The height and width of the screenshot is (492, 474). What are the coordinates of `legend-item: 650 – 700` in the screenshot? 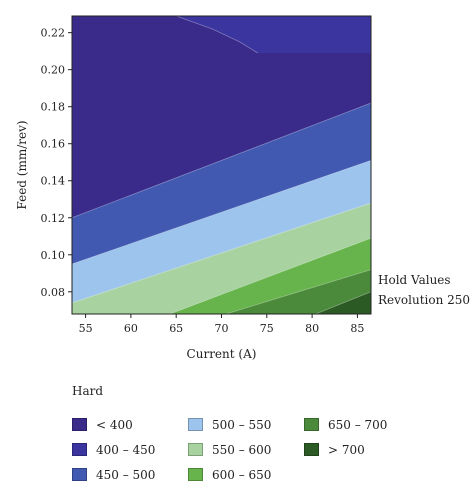 It's located at (362, 424).